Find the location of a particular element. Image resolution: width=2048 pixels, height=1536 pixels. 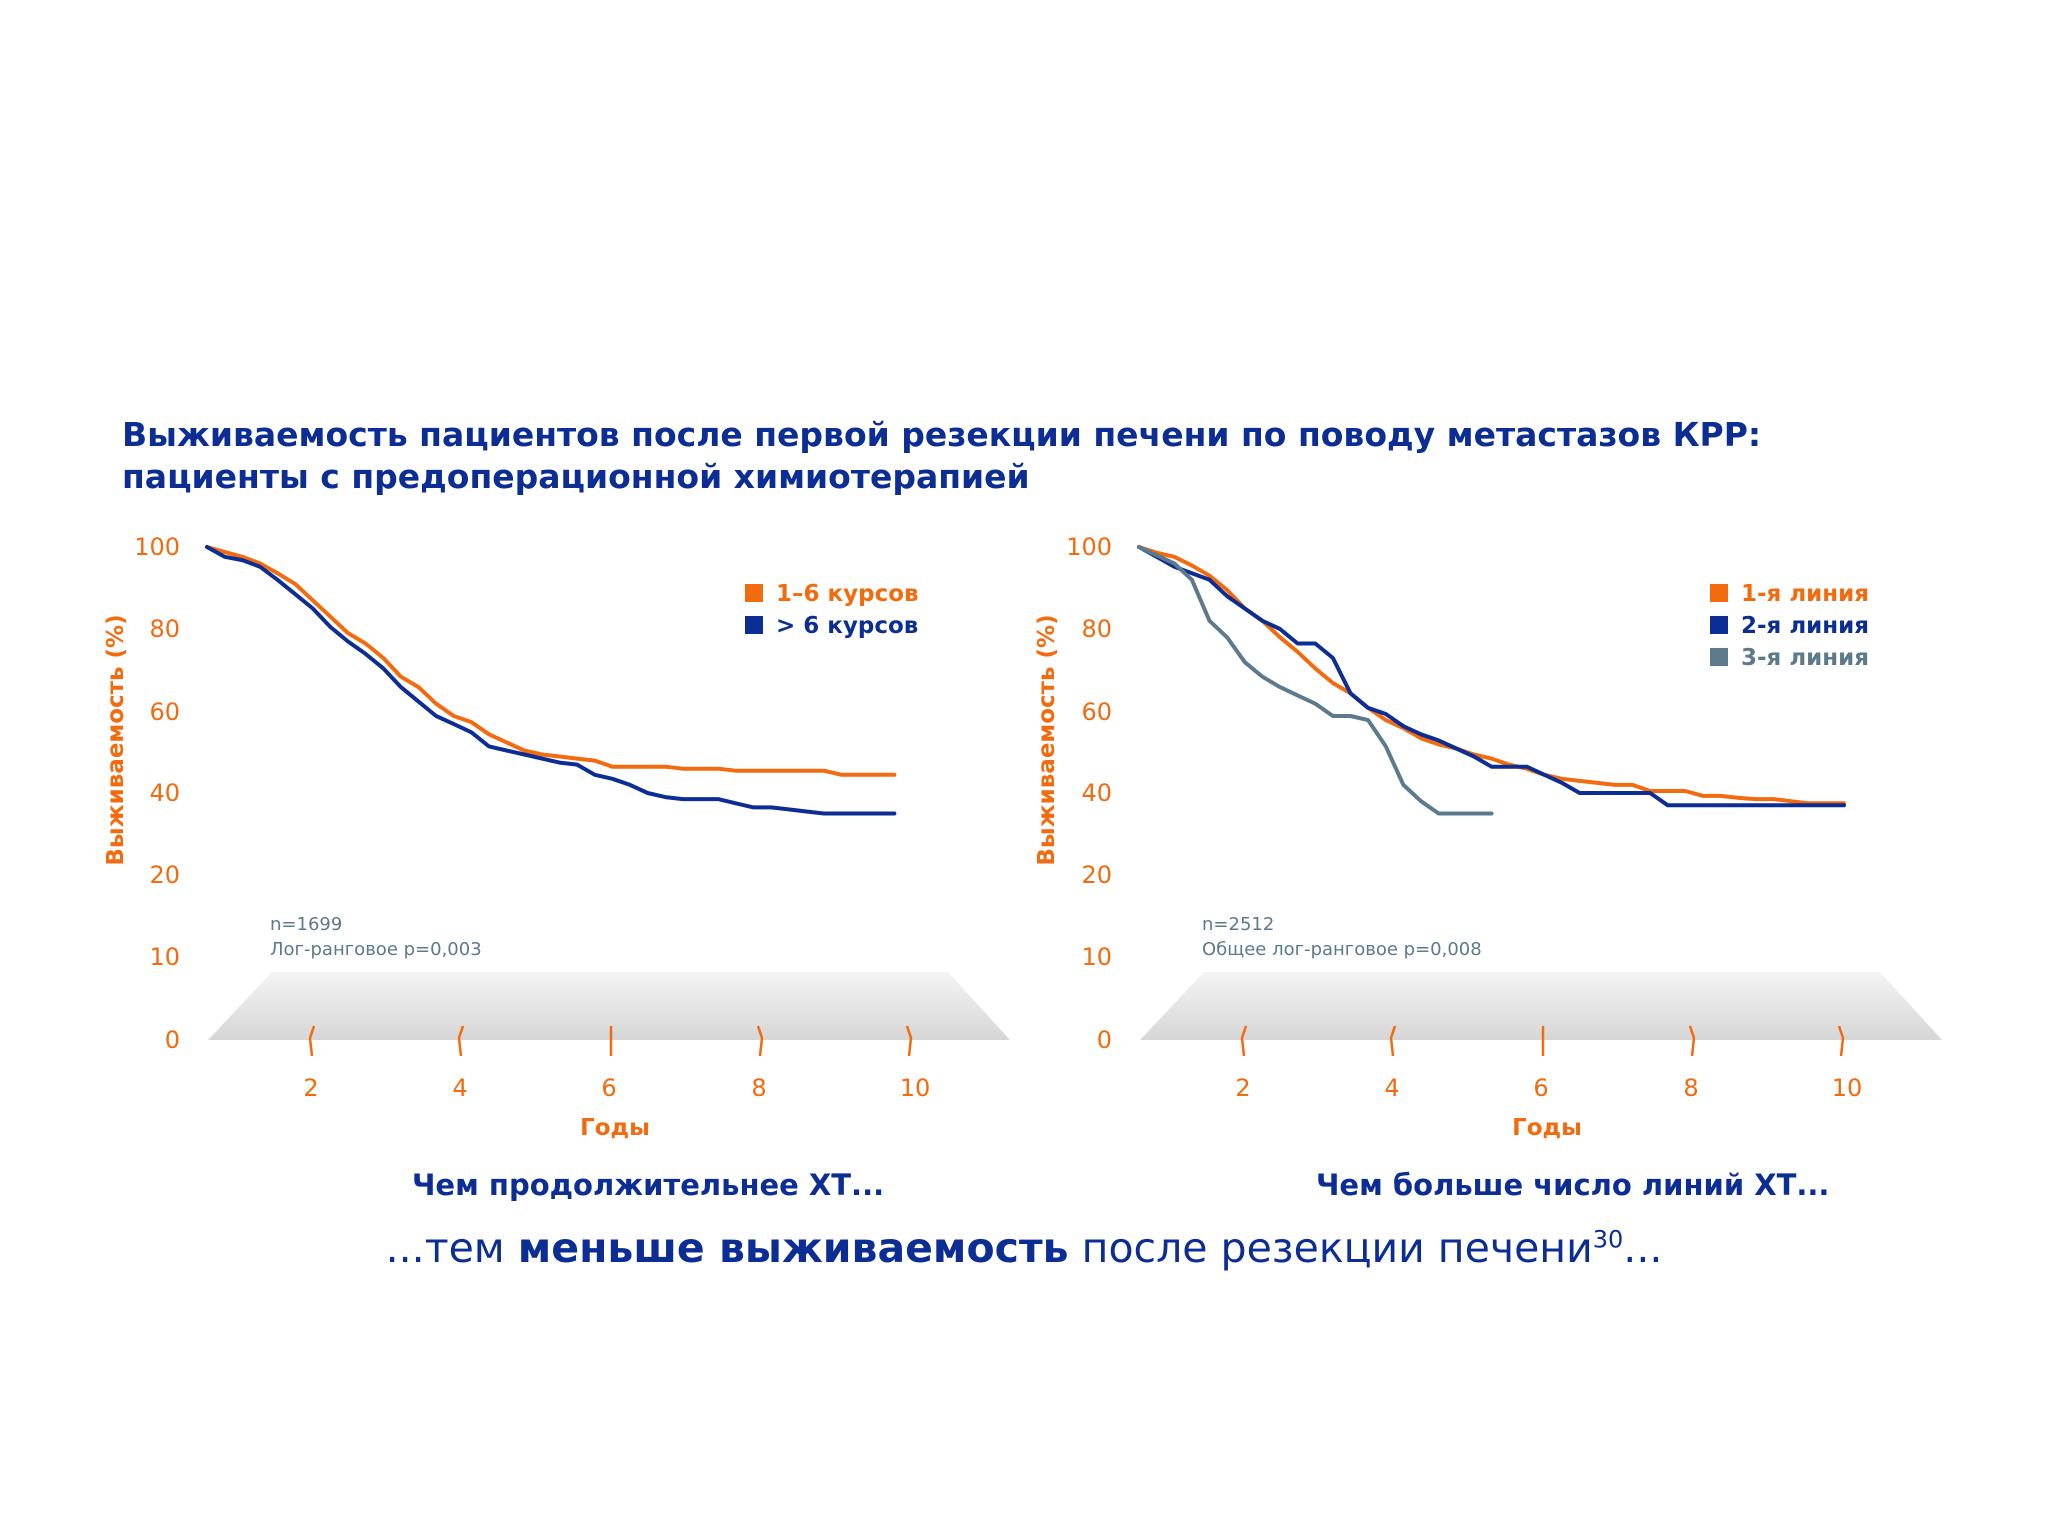

chart-left-floor is located at coordinates (609, 1006).